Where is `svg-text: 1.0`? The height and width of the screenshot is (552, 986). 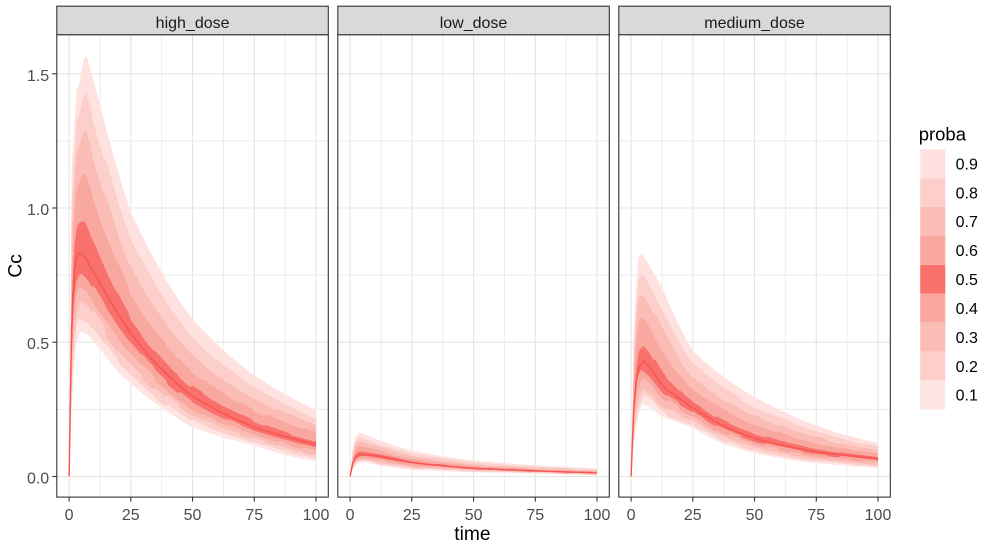
svg-text: 1.0 is located at coordinates (38, 210).